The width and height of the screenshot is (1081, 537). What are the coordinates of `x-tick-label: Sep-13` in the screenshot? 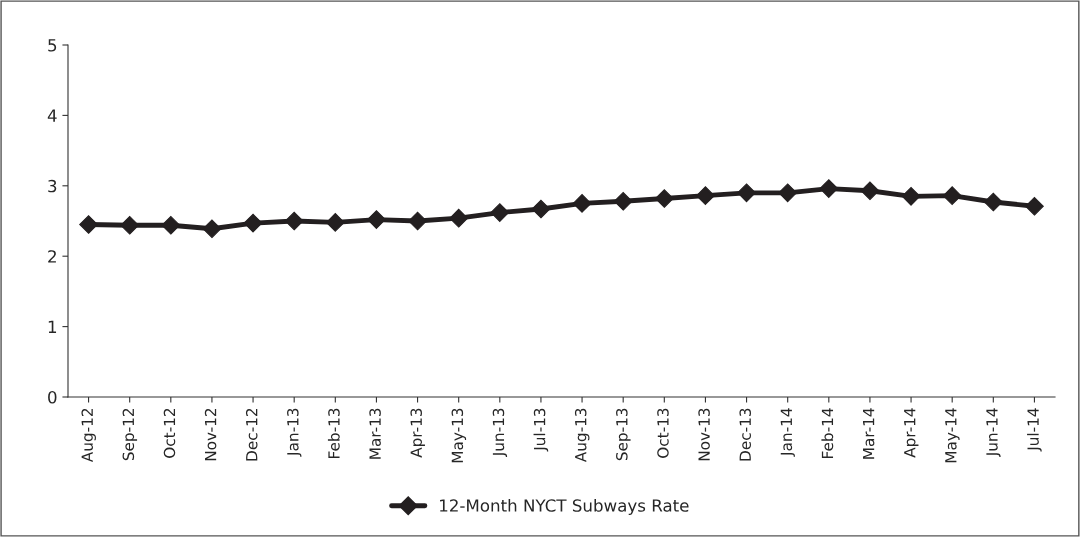 It's located at (623, 434).